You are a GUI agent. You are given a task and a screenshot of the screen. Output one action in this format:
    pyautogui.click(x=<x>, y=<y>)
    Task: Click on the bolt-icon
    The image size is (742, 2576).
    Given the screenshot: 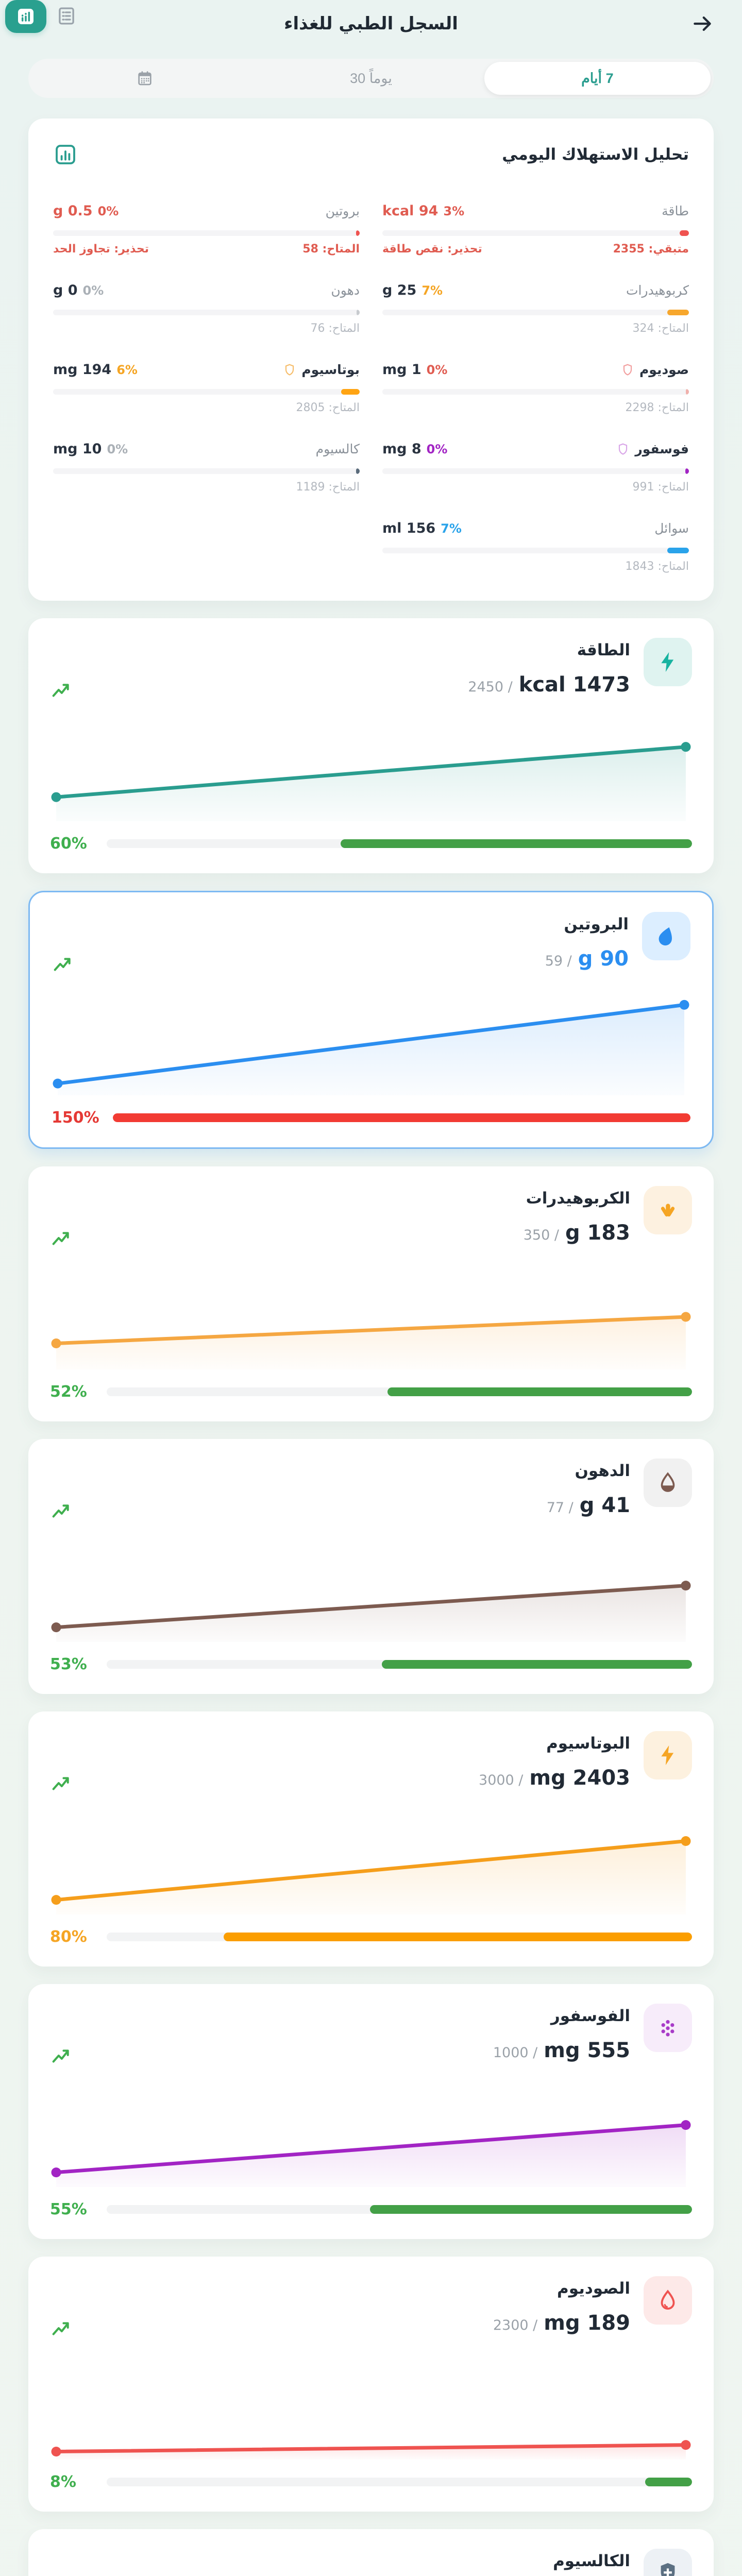 What is the action you would take?
    pyautogui.click(x=668, y=662)
    